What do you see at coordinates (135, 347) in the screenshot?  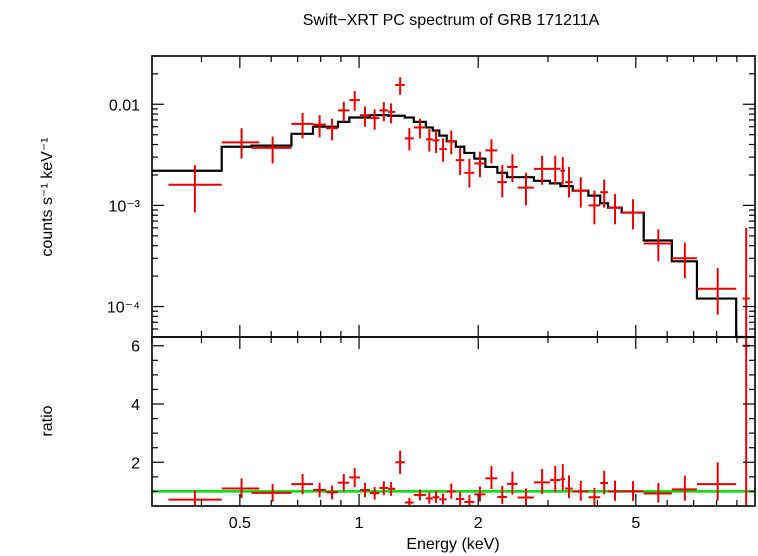 I see `bottom-y-tick-label: 6` at bounding box center [135, 347].